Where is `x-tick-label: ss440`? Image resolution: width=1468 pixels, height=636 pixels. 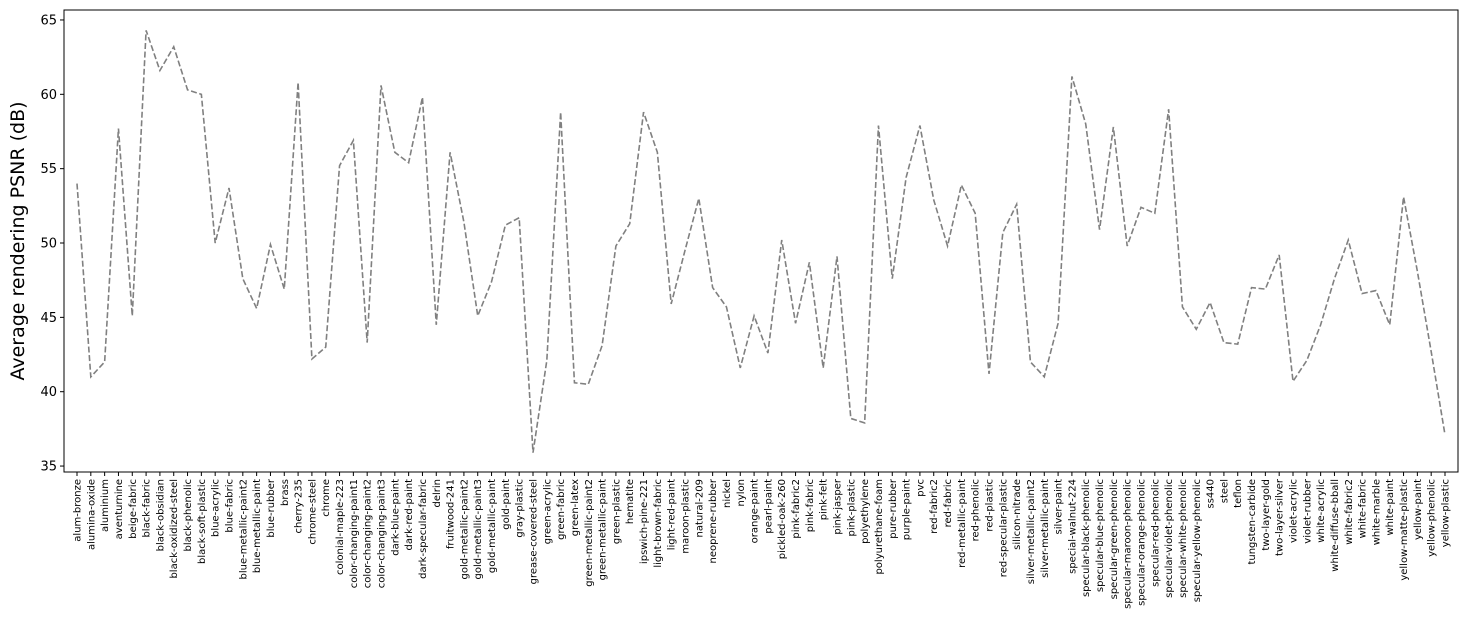
x-tick-label: ss440 is located at coordinates (1211, 494).